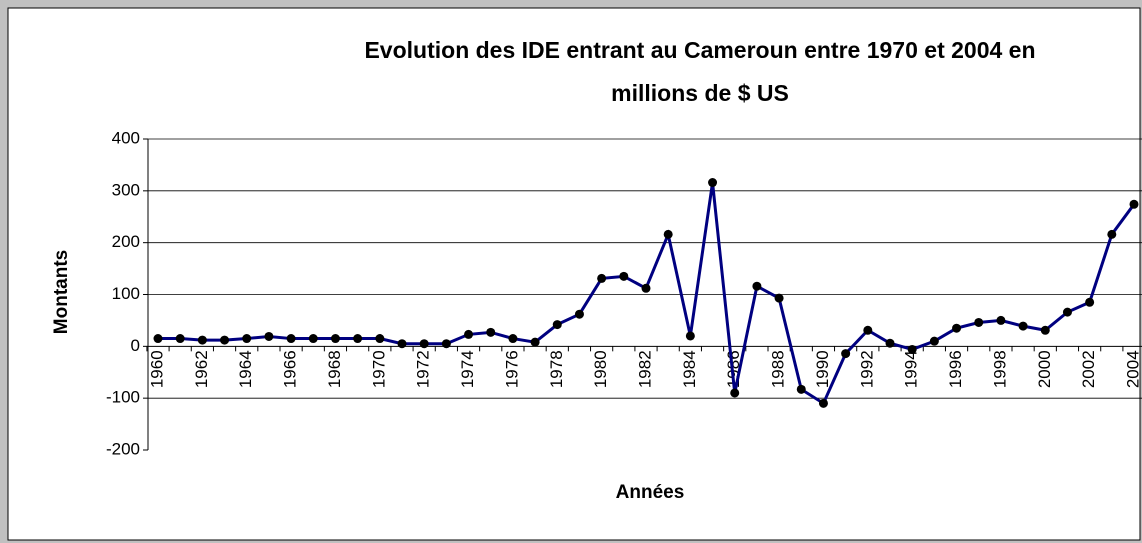 Image resolution: width=1142 pixels, height=543 pixels. I want to click on x-tick-label: 1970, so click(378, 369).